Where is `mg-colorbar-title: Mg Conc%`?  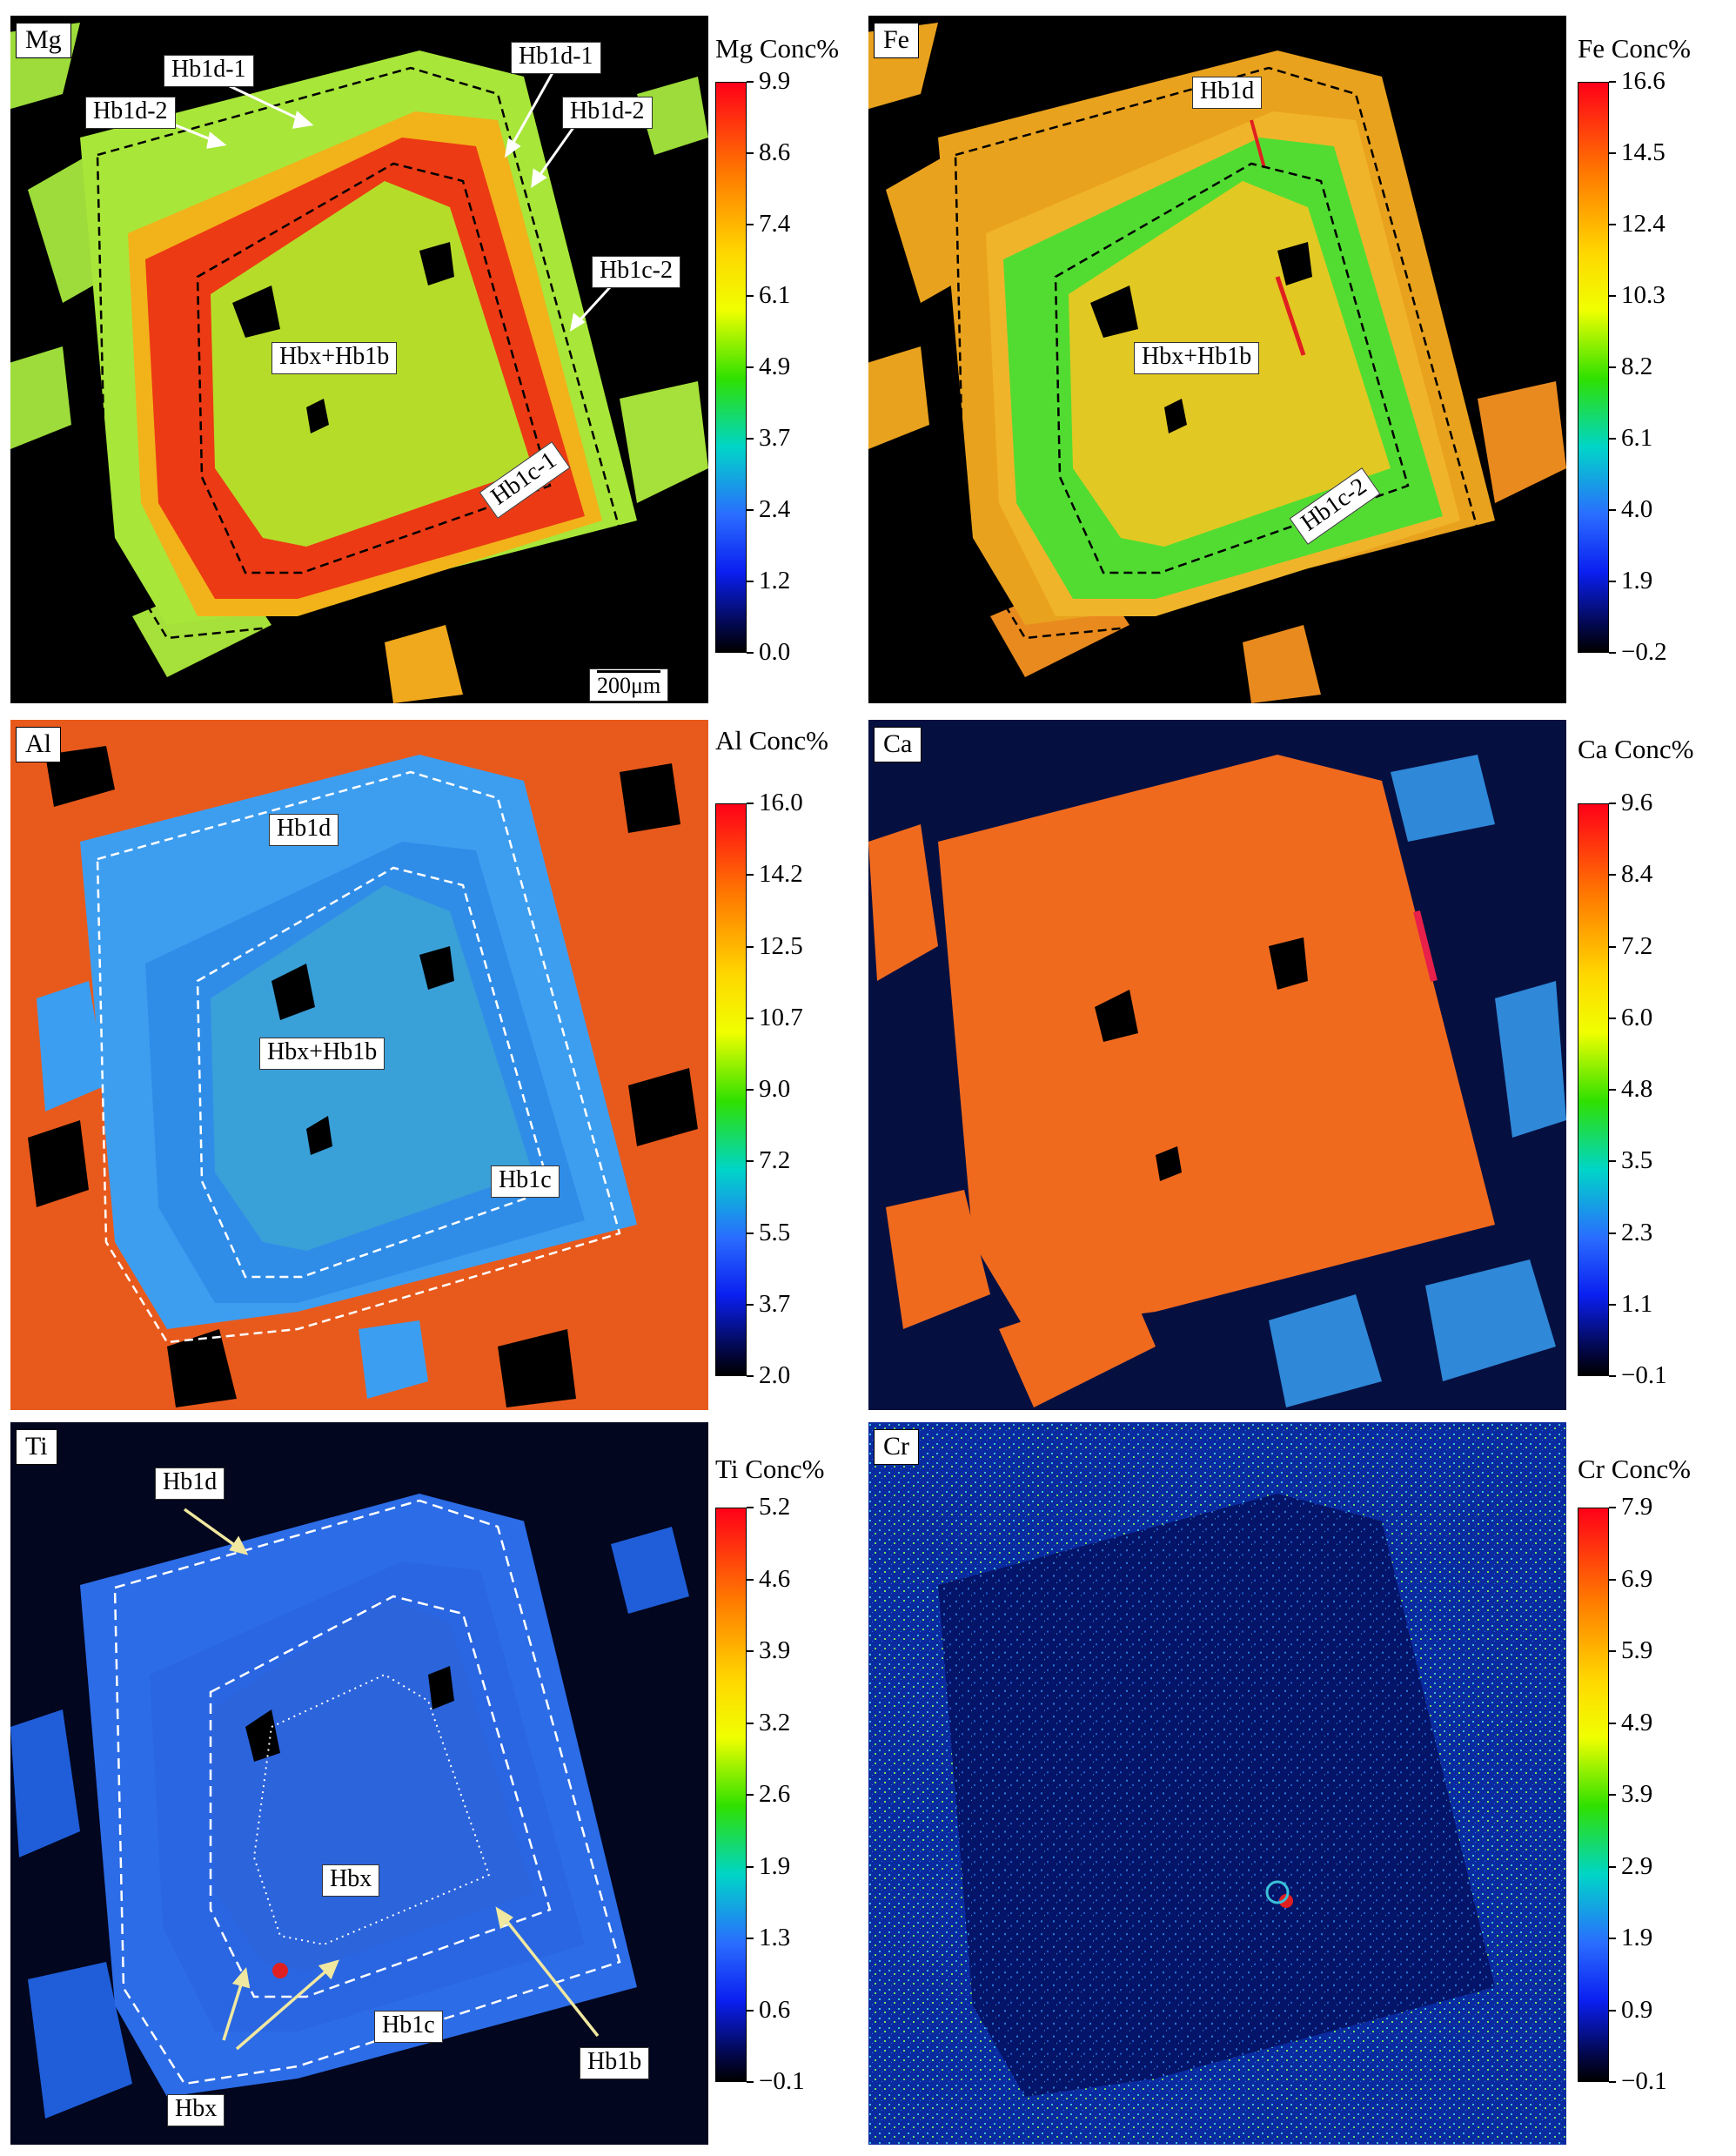
mg-colorbar-title: Mg Conc% is located at coordinates (777, 48).